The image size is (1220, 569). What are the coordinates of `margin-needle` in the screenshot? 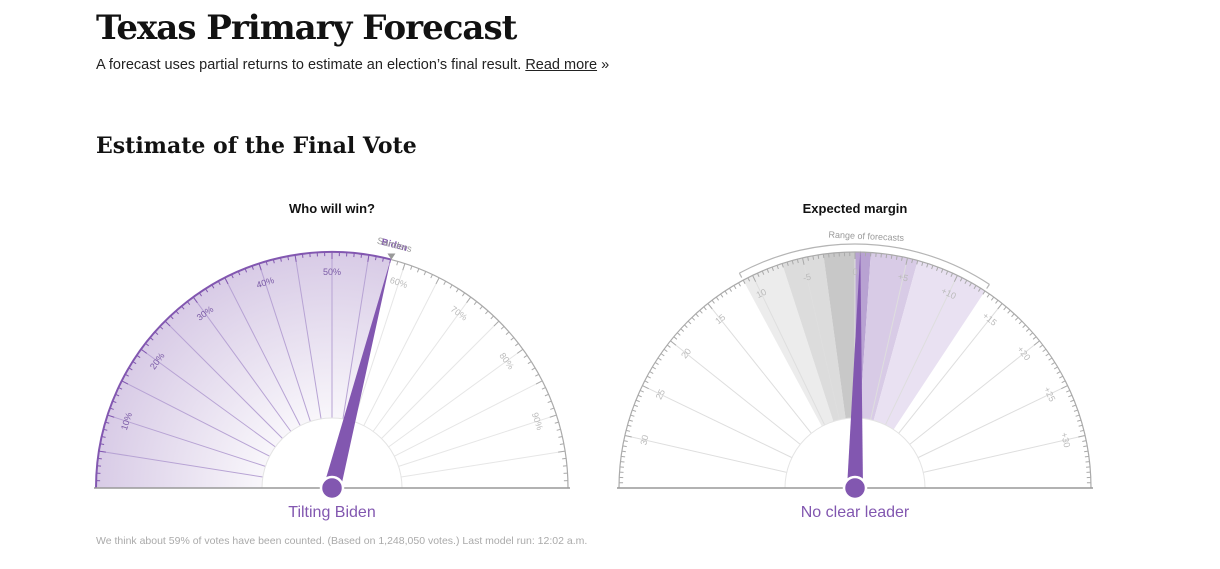 It's located at (855, 369).